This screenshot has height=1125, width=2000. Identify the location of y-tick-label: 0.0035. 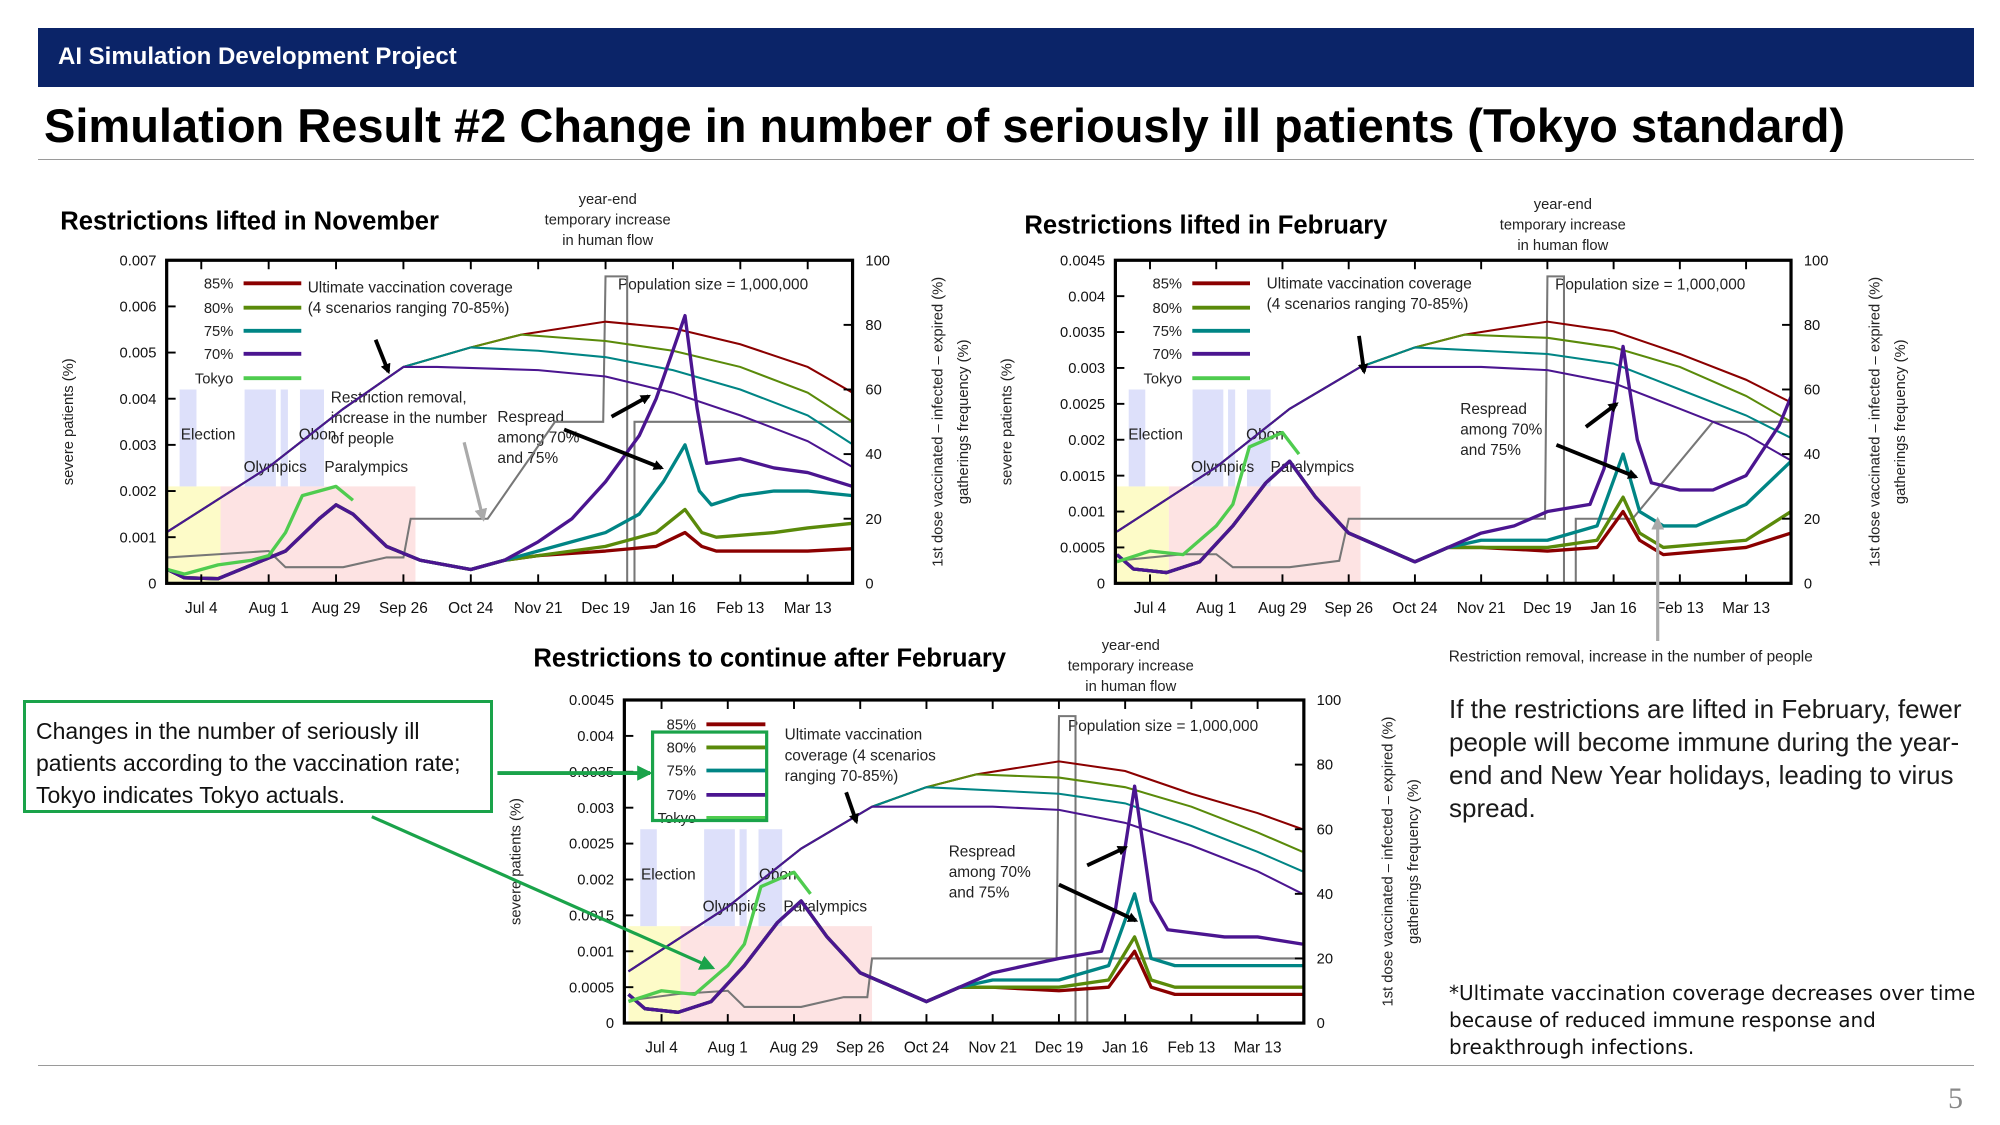
(591, 773).